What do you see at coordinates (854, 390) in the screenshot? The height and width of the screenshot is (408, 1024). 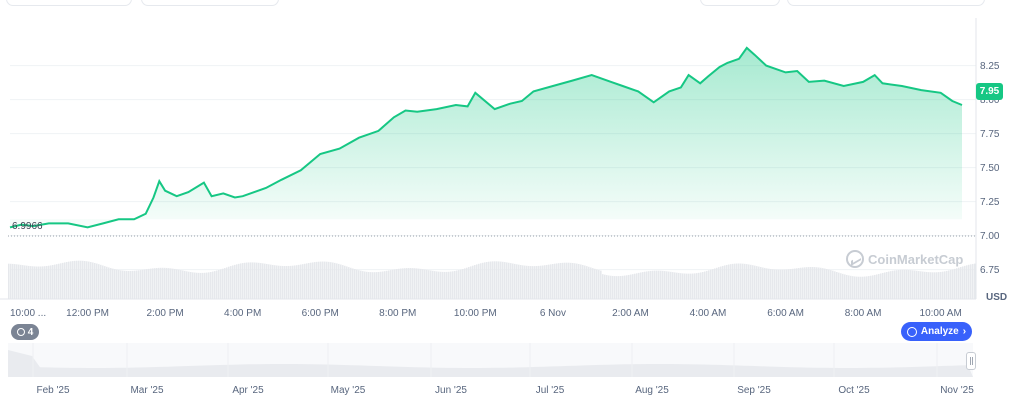 I see `navigator-label: Oct '25` at bounding box center [854, 390].